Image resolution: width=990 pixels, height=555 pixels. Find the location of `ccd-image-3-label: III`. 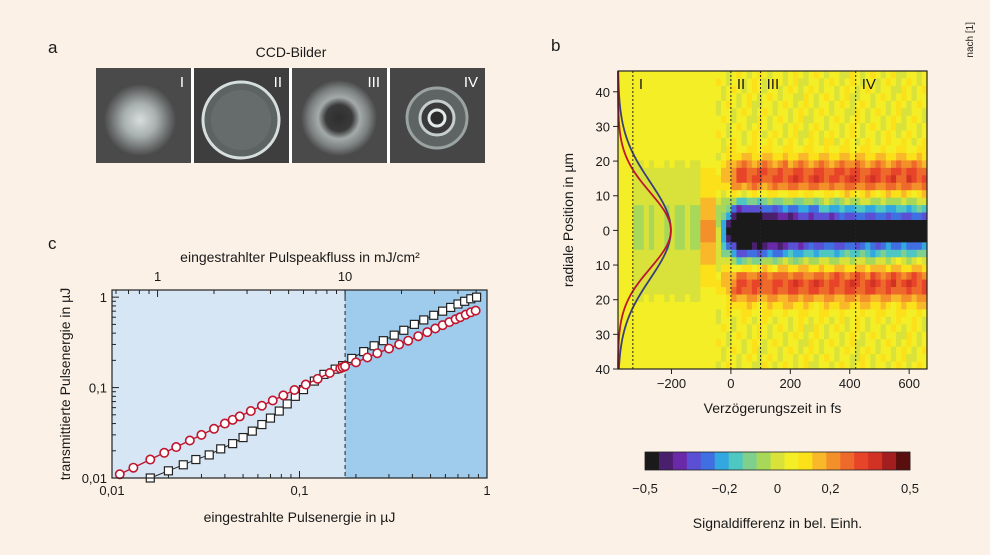

ccd-image-3-label: III is located at coordinates (373, 82).